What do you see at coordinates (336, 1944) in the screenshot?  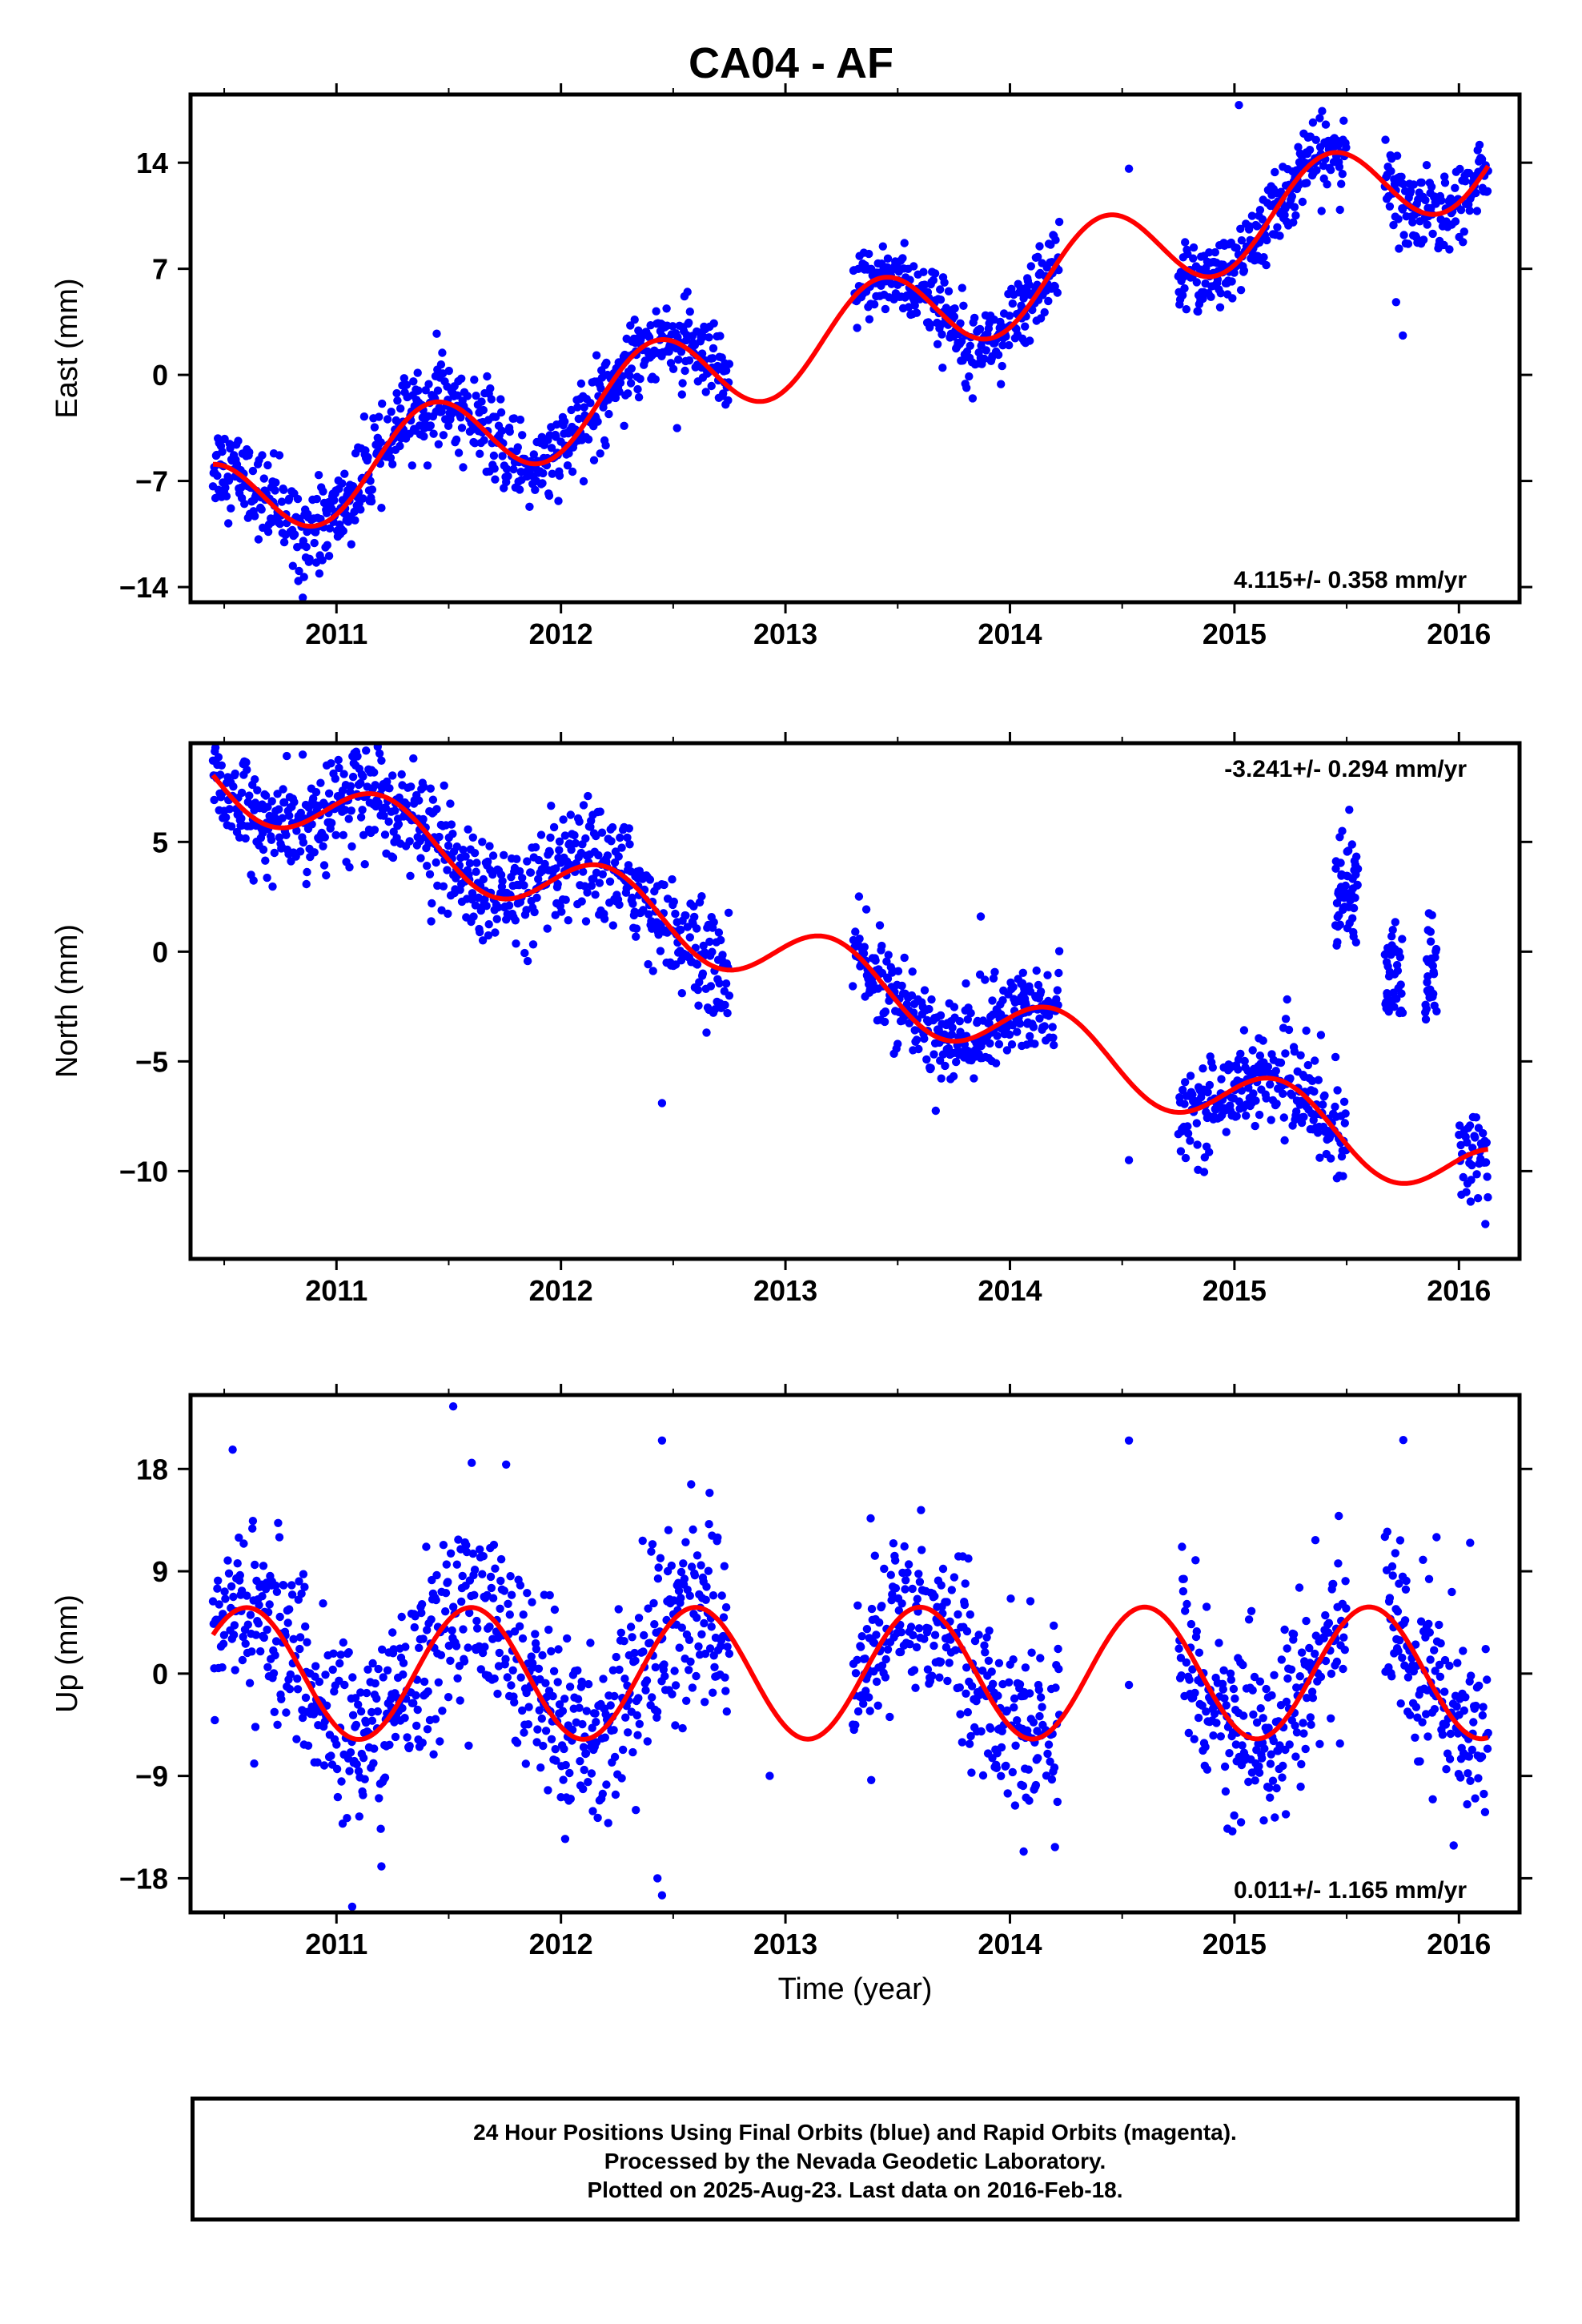 I see `x-tick-label: 2011` at bounding box center [336, 1944].